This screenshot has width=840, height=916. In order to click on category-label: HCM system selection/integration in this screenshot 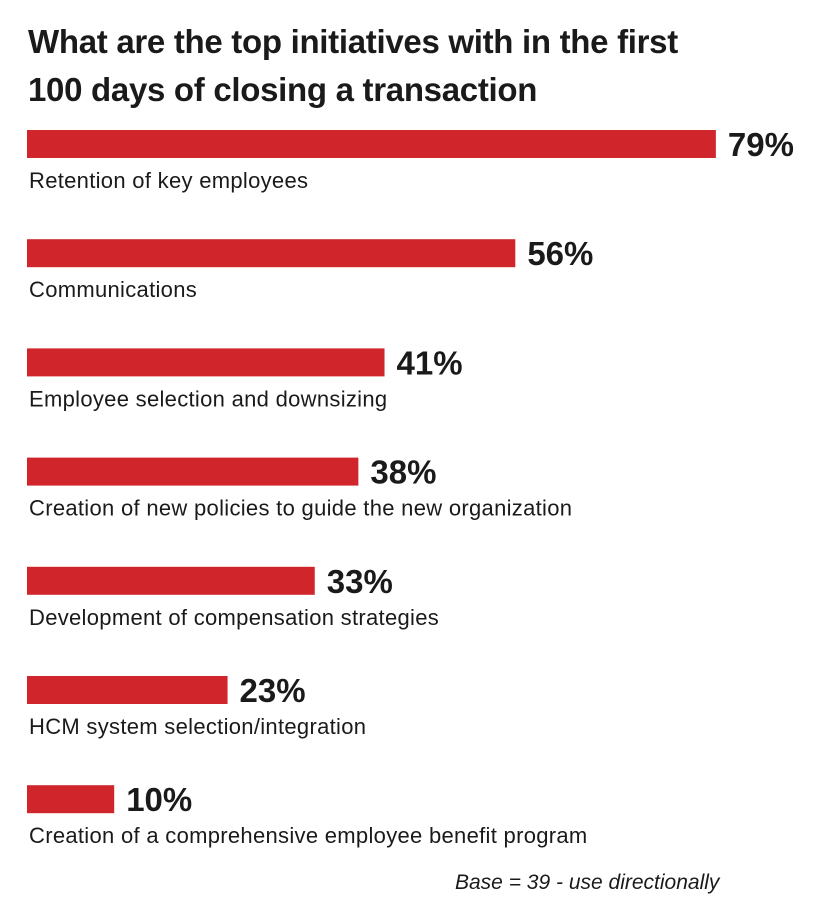, I will do `click(197, 726)`.